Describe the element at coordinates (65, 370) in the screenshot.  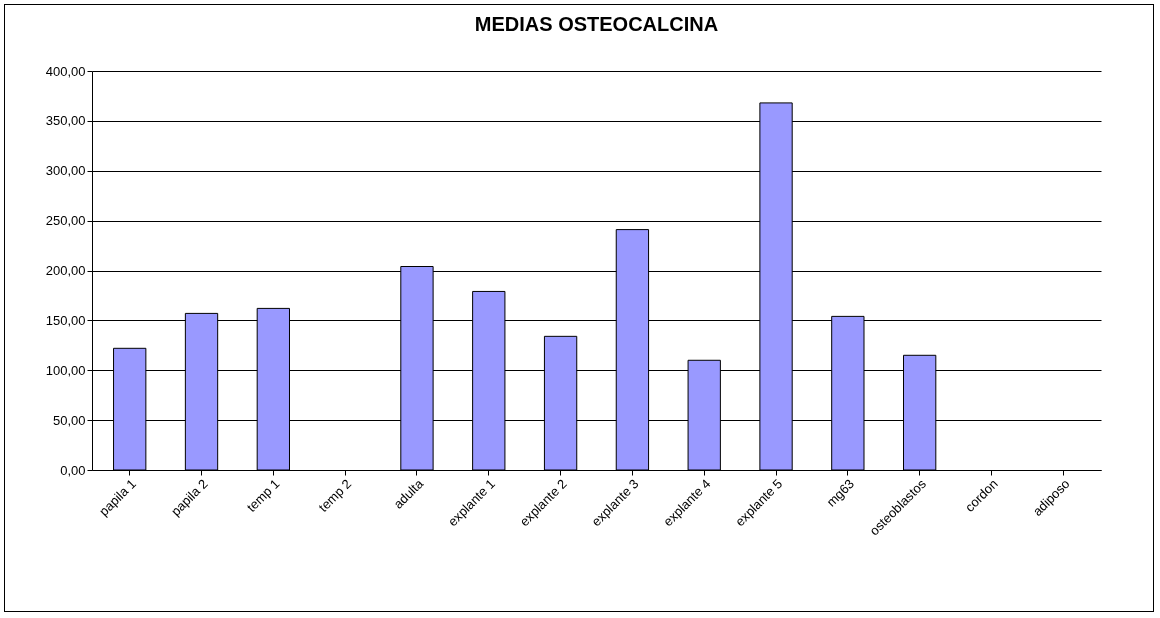
I see `y-tick-label: 100,00` at that location.